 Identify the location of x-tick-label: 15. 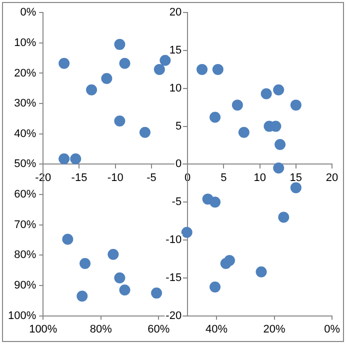
(296, 178).